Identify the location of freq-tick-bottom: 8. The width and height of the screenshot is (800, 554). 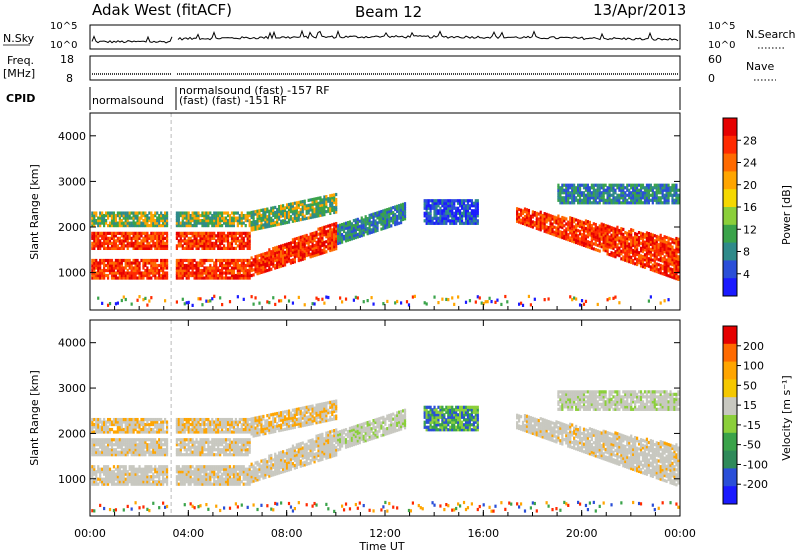
(69, 78).